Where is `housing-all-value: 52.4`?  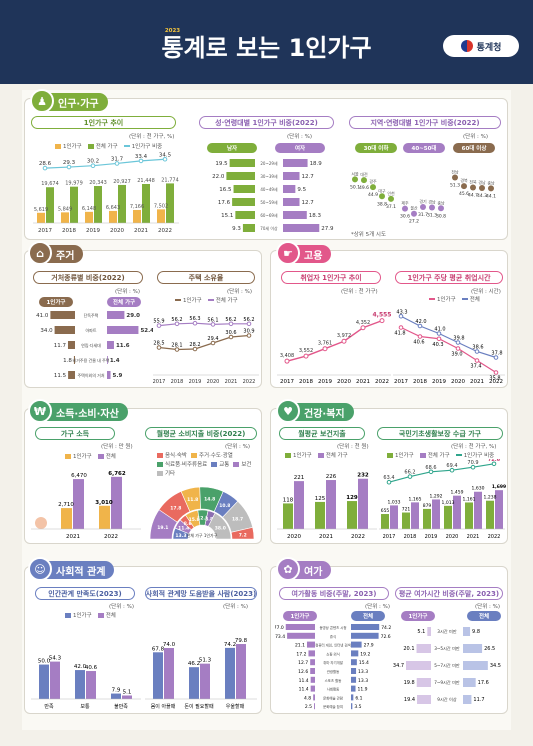 housing-all-value: 52.4 is located at coordinates (146, 331).